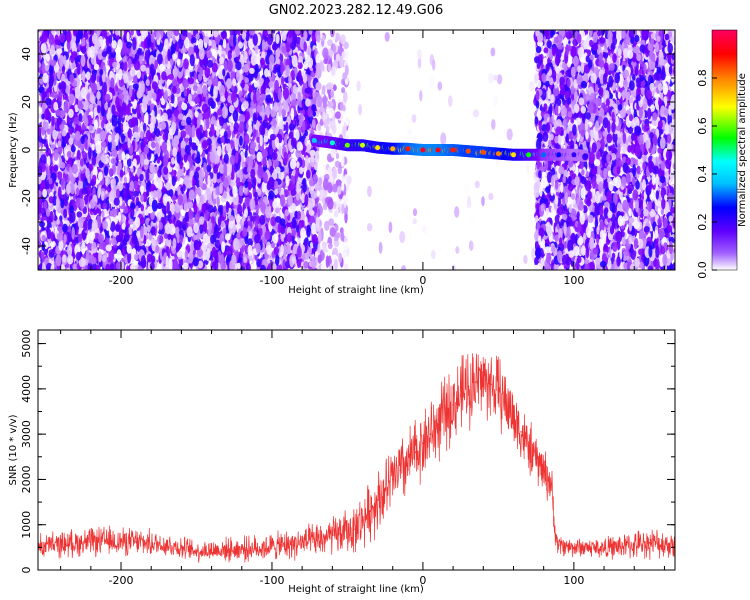 The image size is (750, 600). I want to click on figure-title: GN02.2023.282.12.49.G06, so click(356, 10).